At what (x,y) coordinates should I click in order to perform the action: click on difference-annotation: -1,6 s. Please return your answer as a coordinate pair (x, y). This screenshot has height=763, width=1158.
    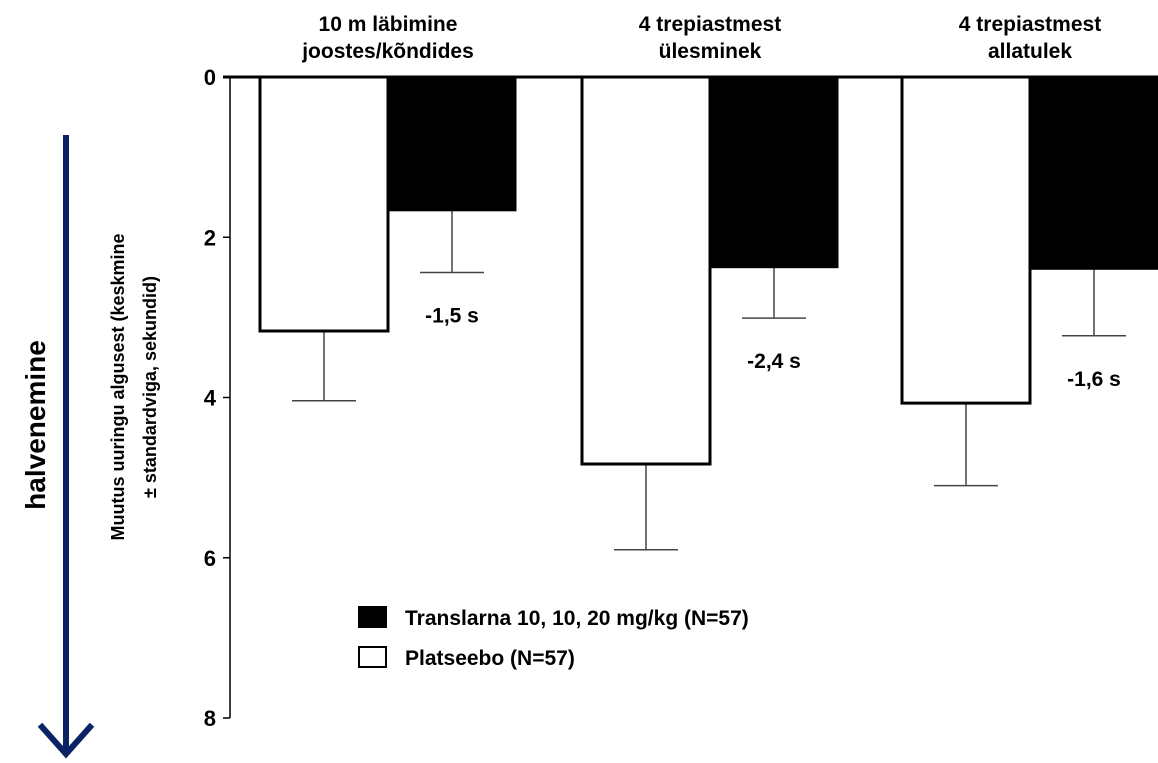
    Looking at the image, I should click on (1094, 379).